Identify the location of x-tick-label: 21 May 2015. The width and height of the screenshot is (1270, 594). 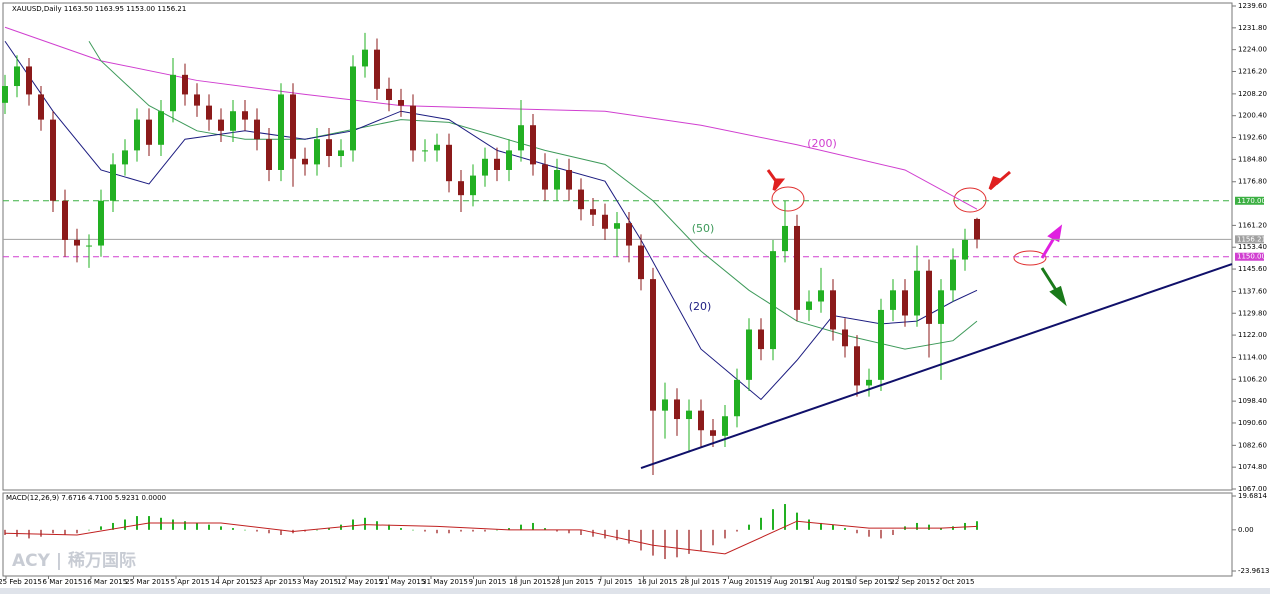
(403, 582).